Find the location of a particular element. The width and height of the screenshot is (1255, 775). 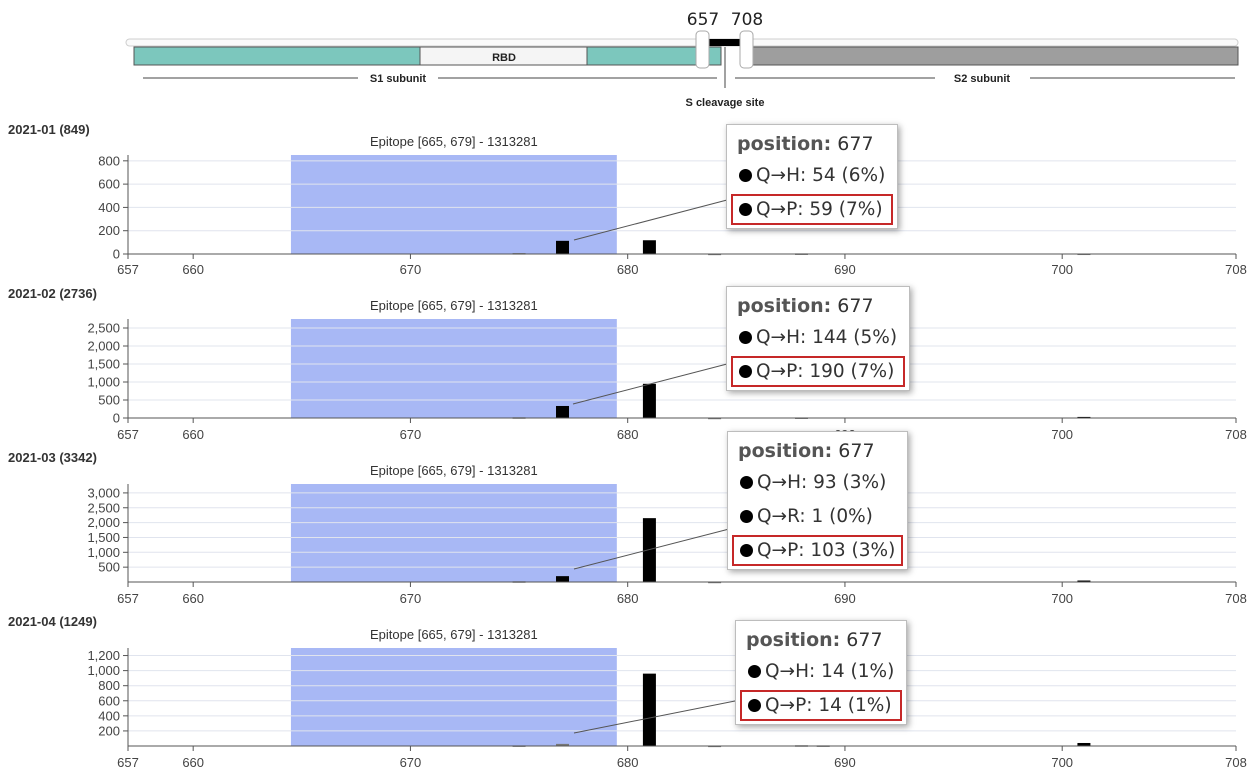

tooltip-mutation-row: Q→H: 14 (1%) is located at coordinates (821, 671).